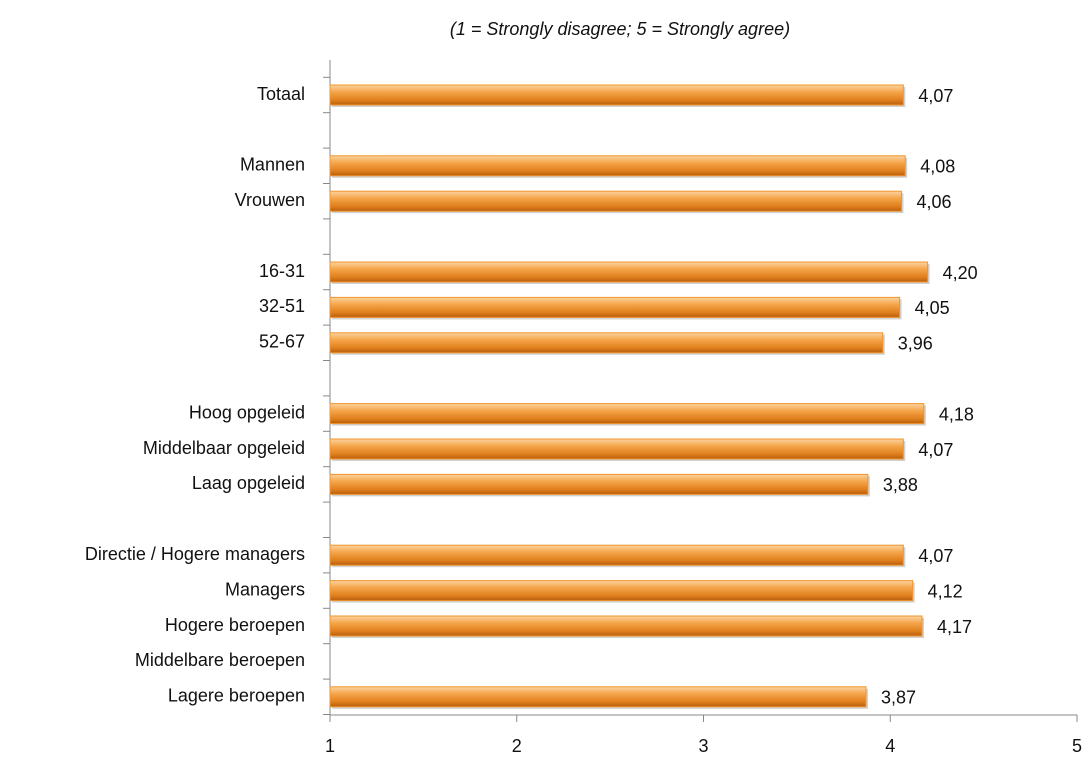 This screenshot has height=760, width=1091. Describe the element at coordinates (235, 625) in the screenshot. I see `y-tick-label: Hogere beroepen` at that location.